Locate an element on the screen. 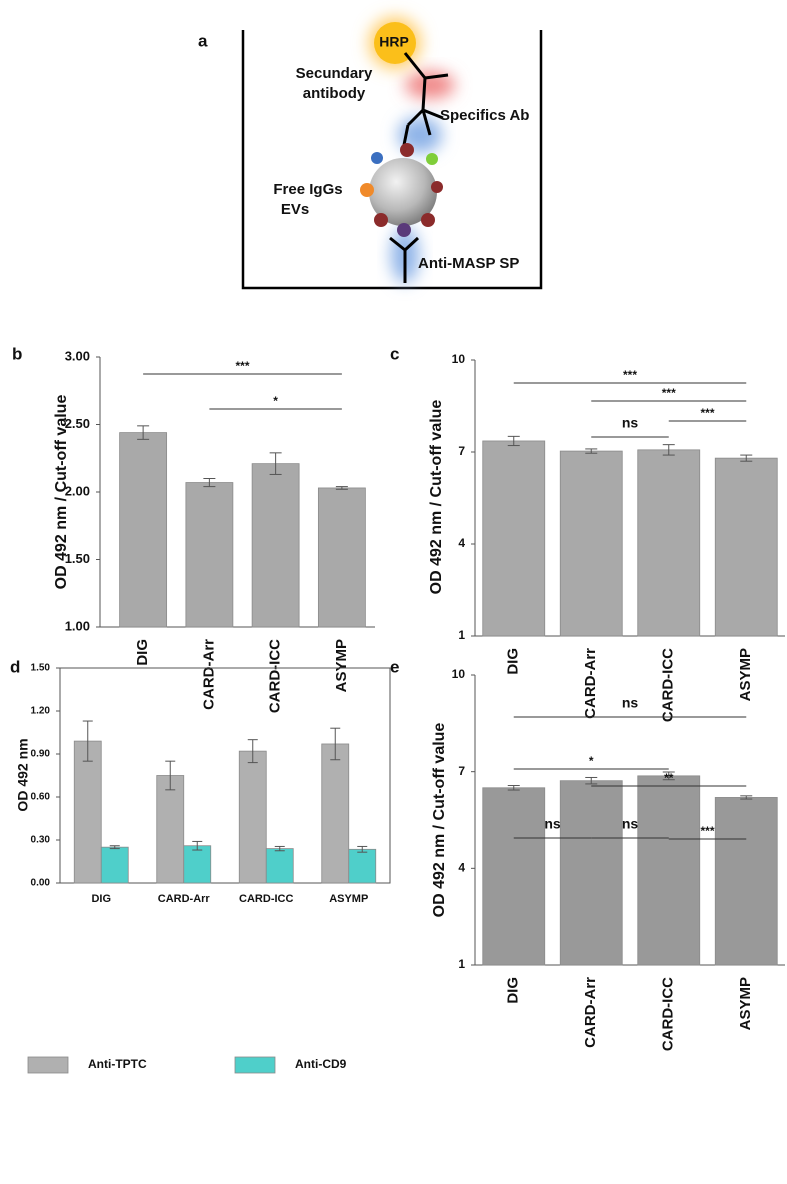 The width and height of the screenshot is (787, 1184). antibodies is located at coordinates (419, 167).